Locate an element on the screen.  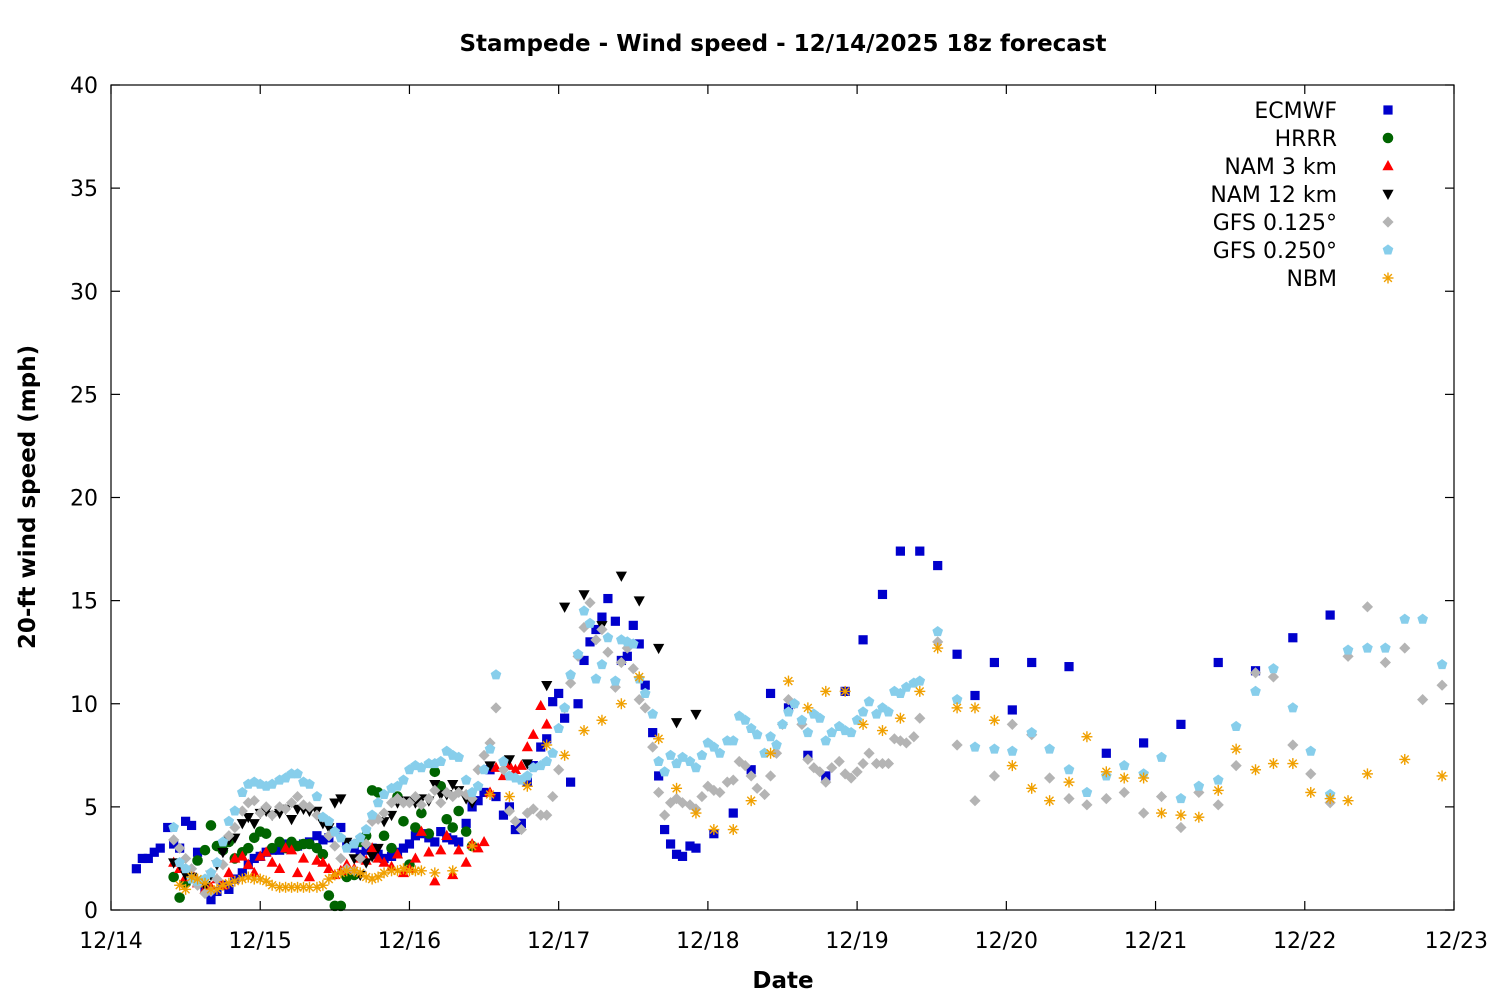
legend-label: NBM is located at coordinates (1311, 279).